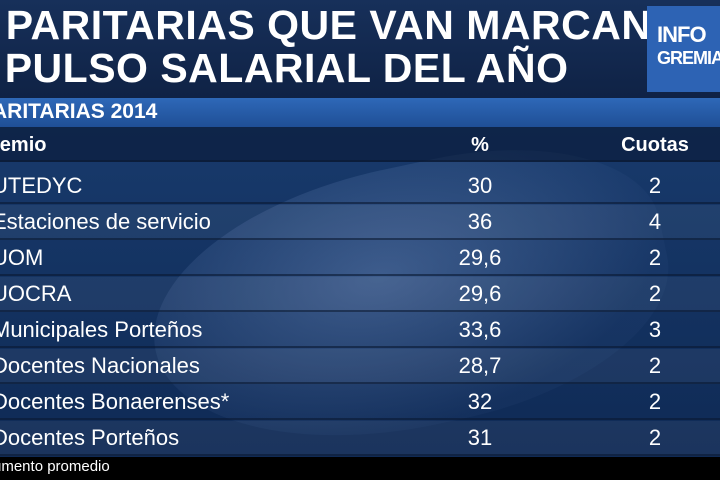  I want to click on row-percent: 31, so click(480, 437).